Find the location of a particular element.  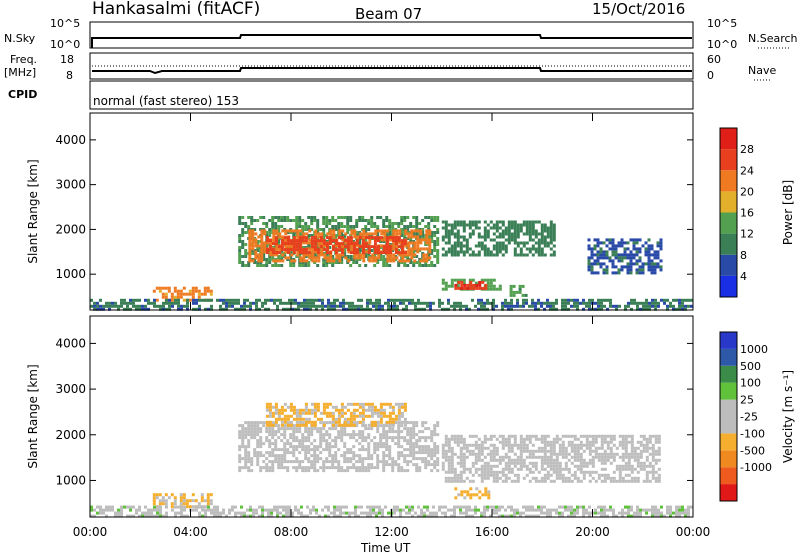

velocity-colorbar-tick: -25 is located at coordinates (749, 417).